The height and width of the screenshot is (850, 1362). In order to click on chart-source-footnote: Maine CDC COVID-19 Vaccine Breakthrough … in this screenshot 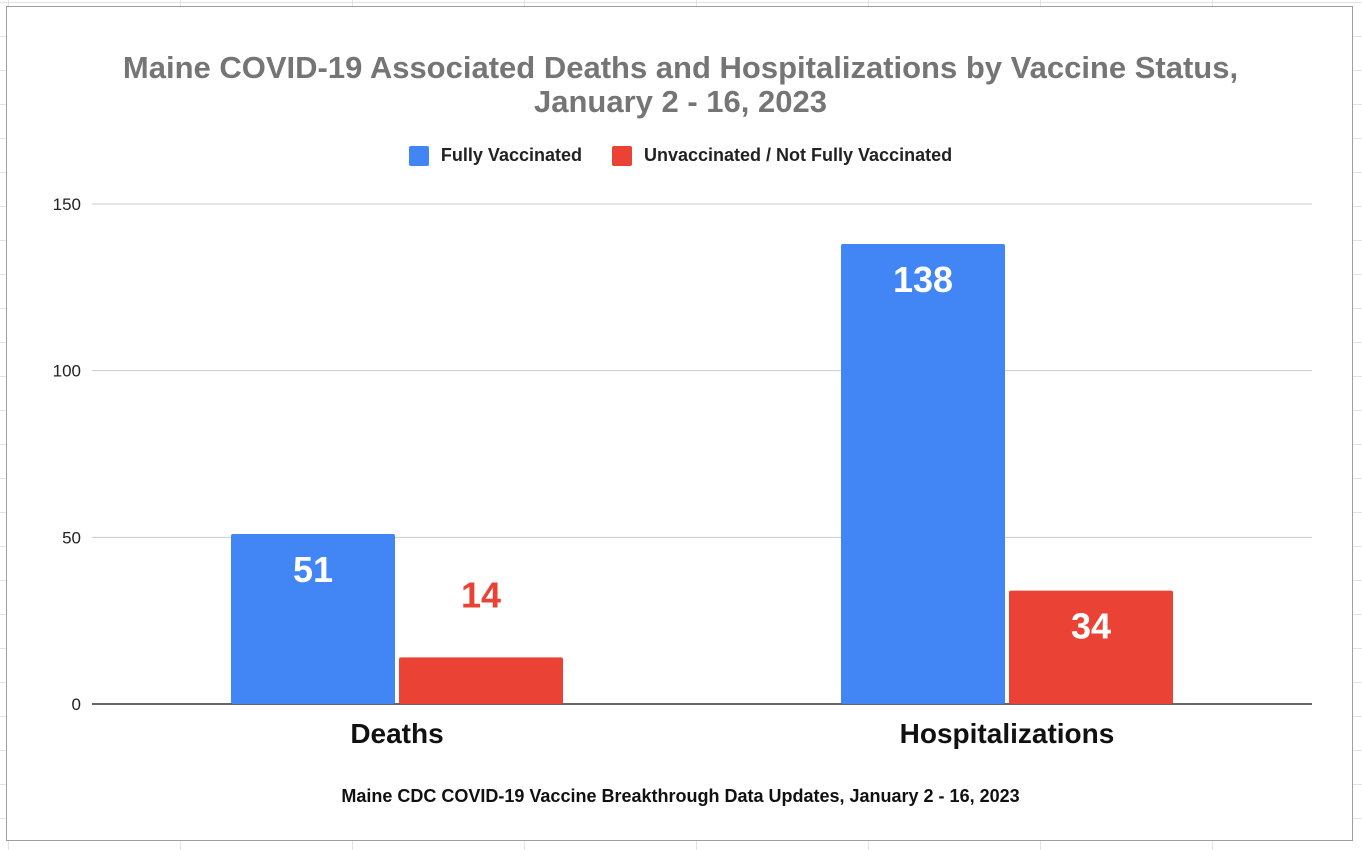, I will do `click(680, 796)`.